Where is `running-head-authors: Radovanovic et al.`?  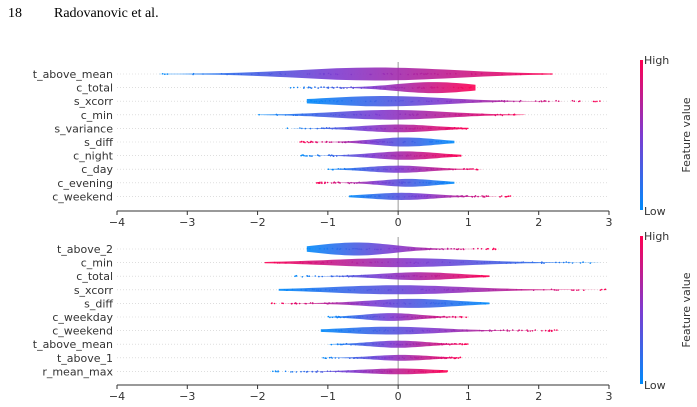 running-head-authors: Radovanovic et al. is located at coordinates (106, 13).